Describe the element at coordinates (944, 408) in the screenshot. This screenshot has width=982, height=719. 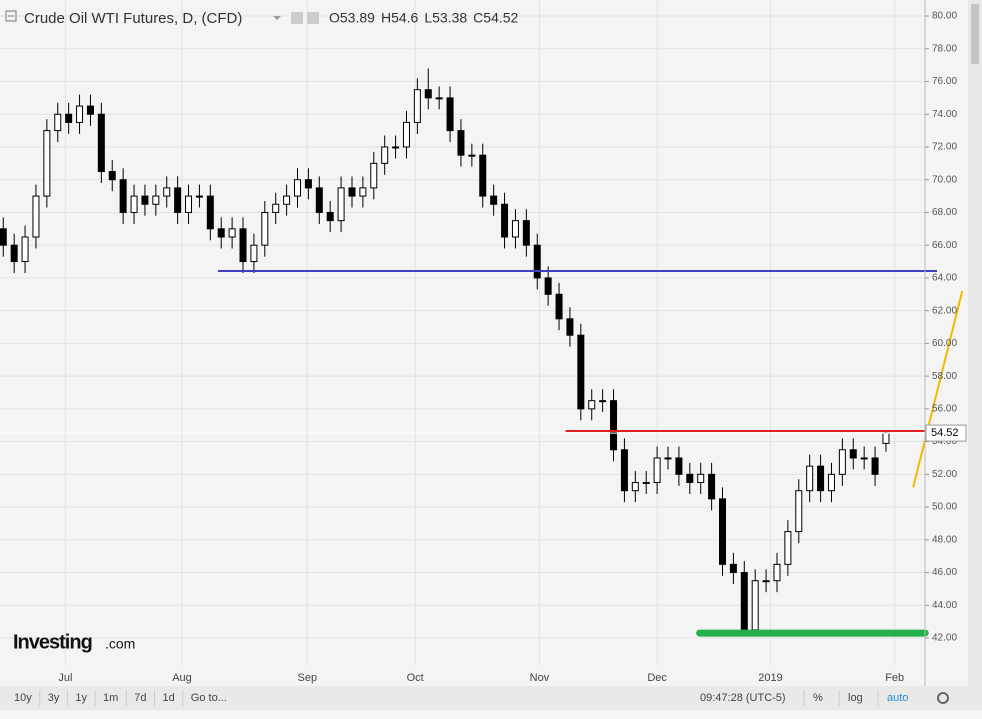
I see `y-tick-label: 56.00` at that location.